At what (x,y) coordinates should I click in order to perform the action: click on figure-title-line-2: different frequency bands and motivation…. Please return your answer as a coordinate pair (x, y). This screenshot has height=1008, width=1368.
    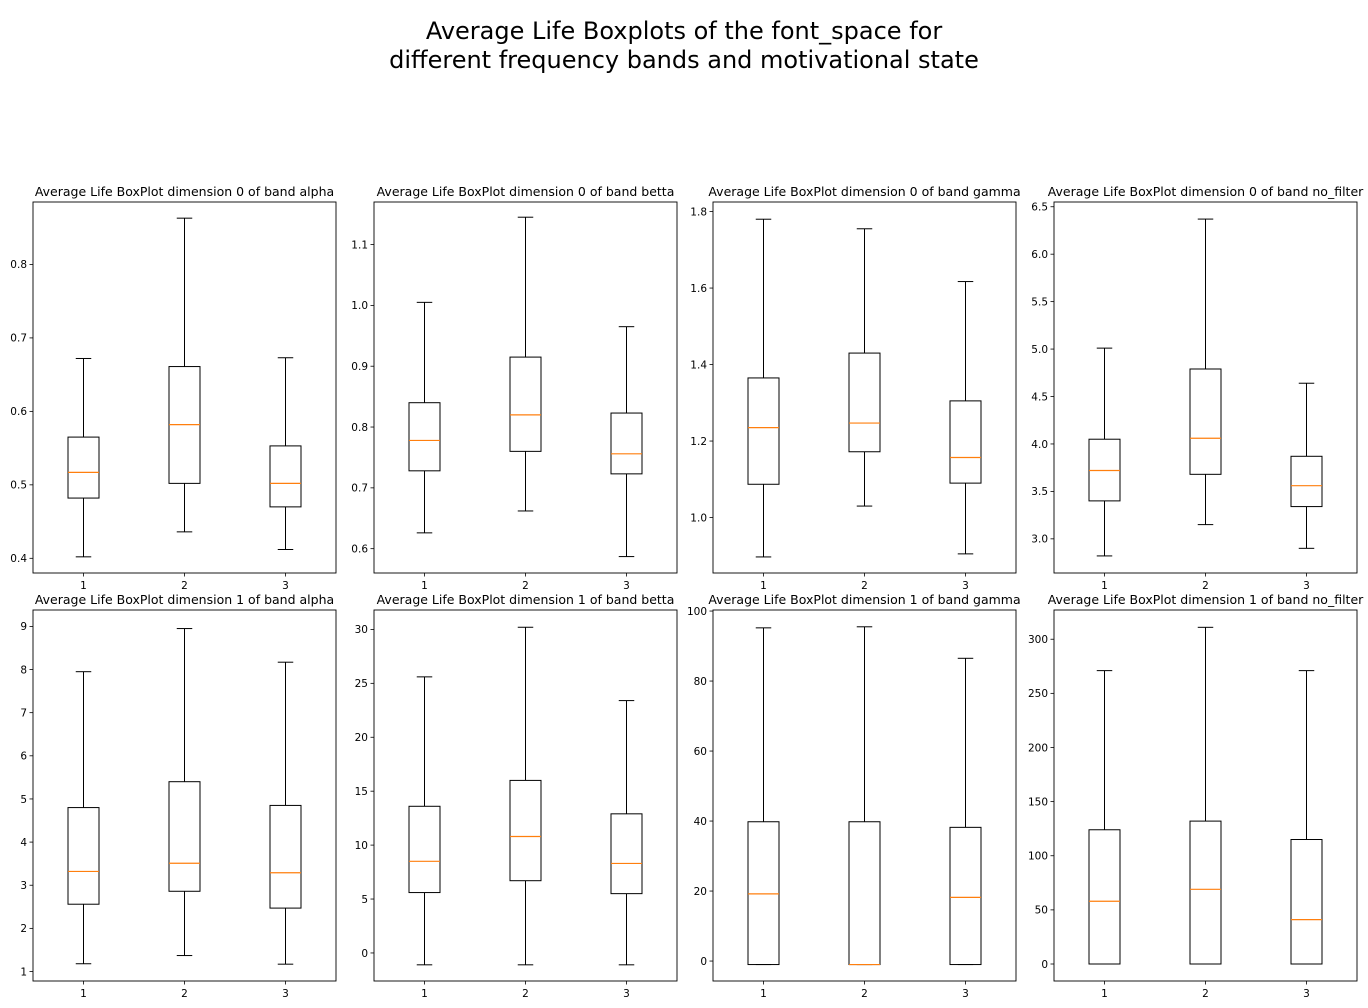
    Looking at the image, I should click on (684, 60).